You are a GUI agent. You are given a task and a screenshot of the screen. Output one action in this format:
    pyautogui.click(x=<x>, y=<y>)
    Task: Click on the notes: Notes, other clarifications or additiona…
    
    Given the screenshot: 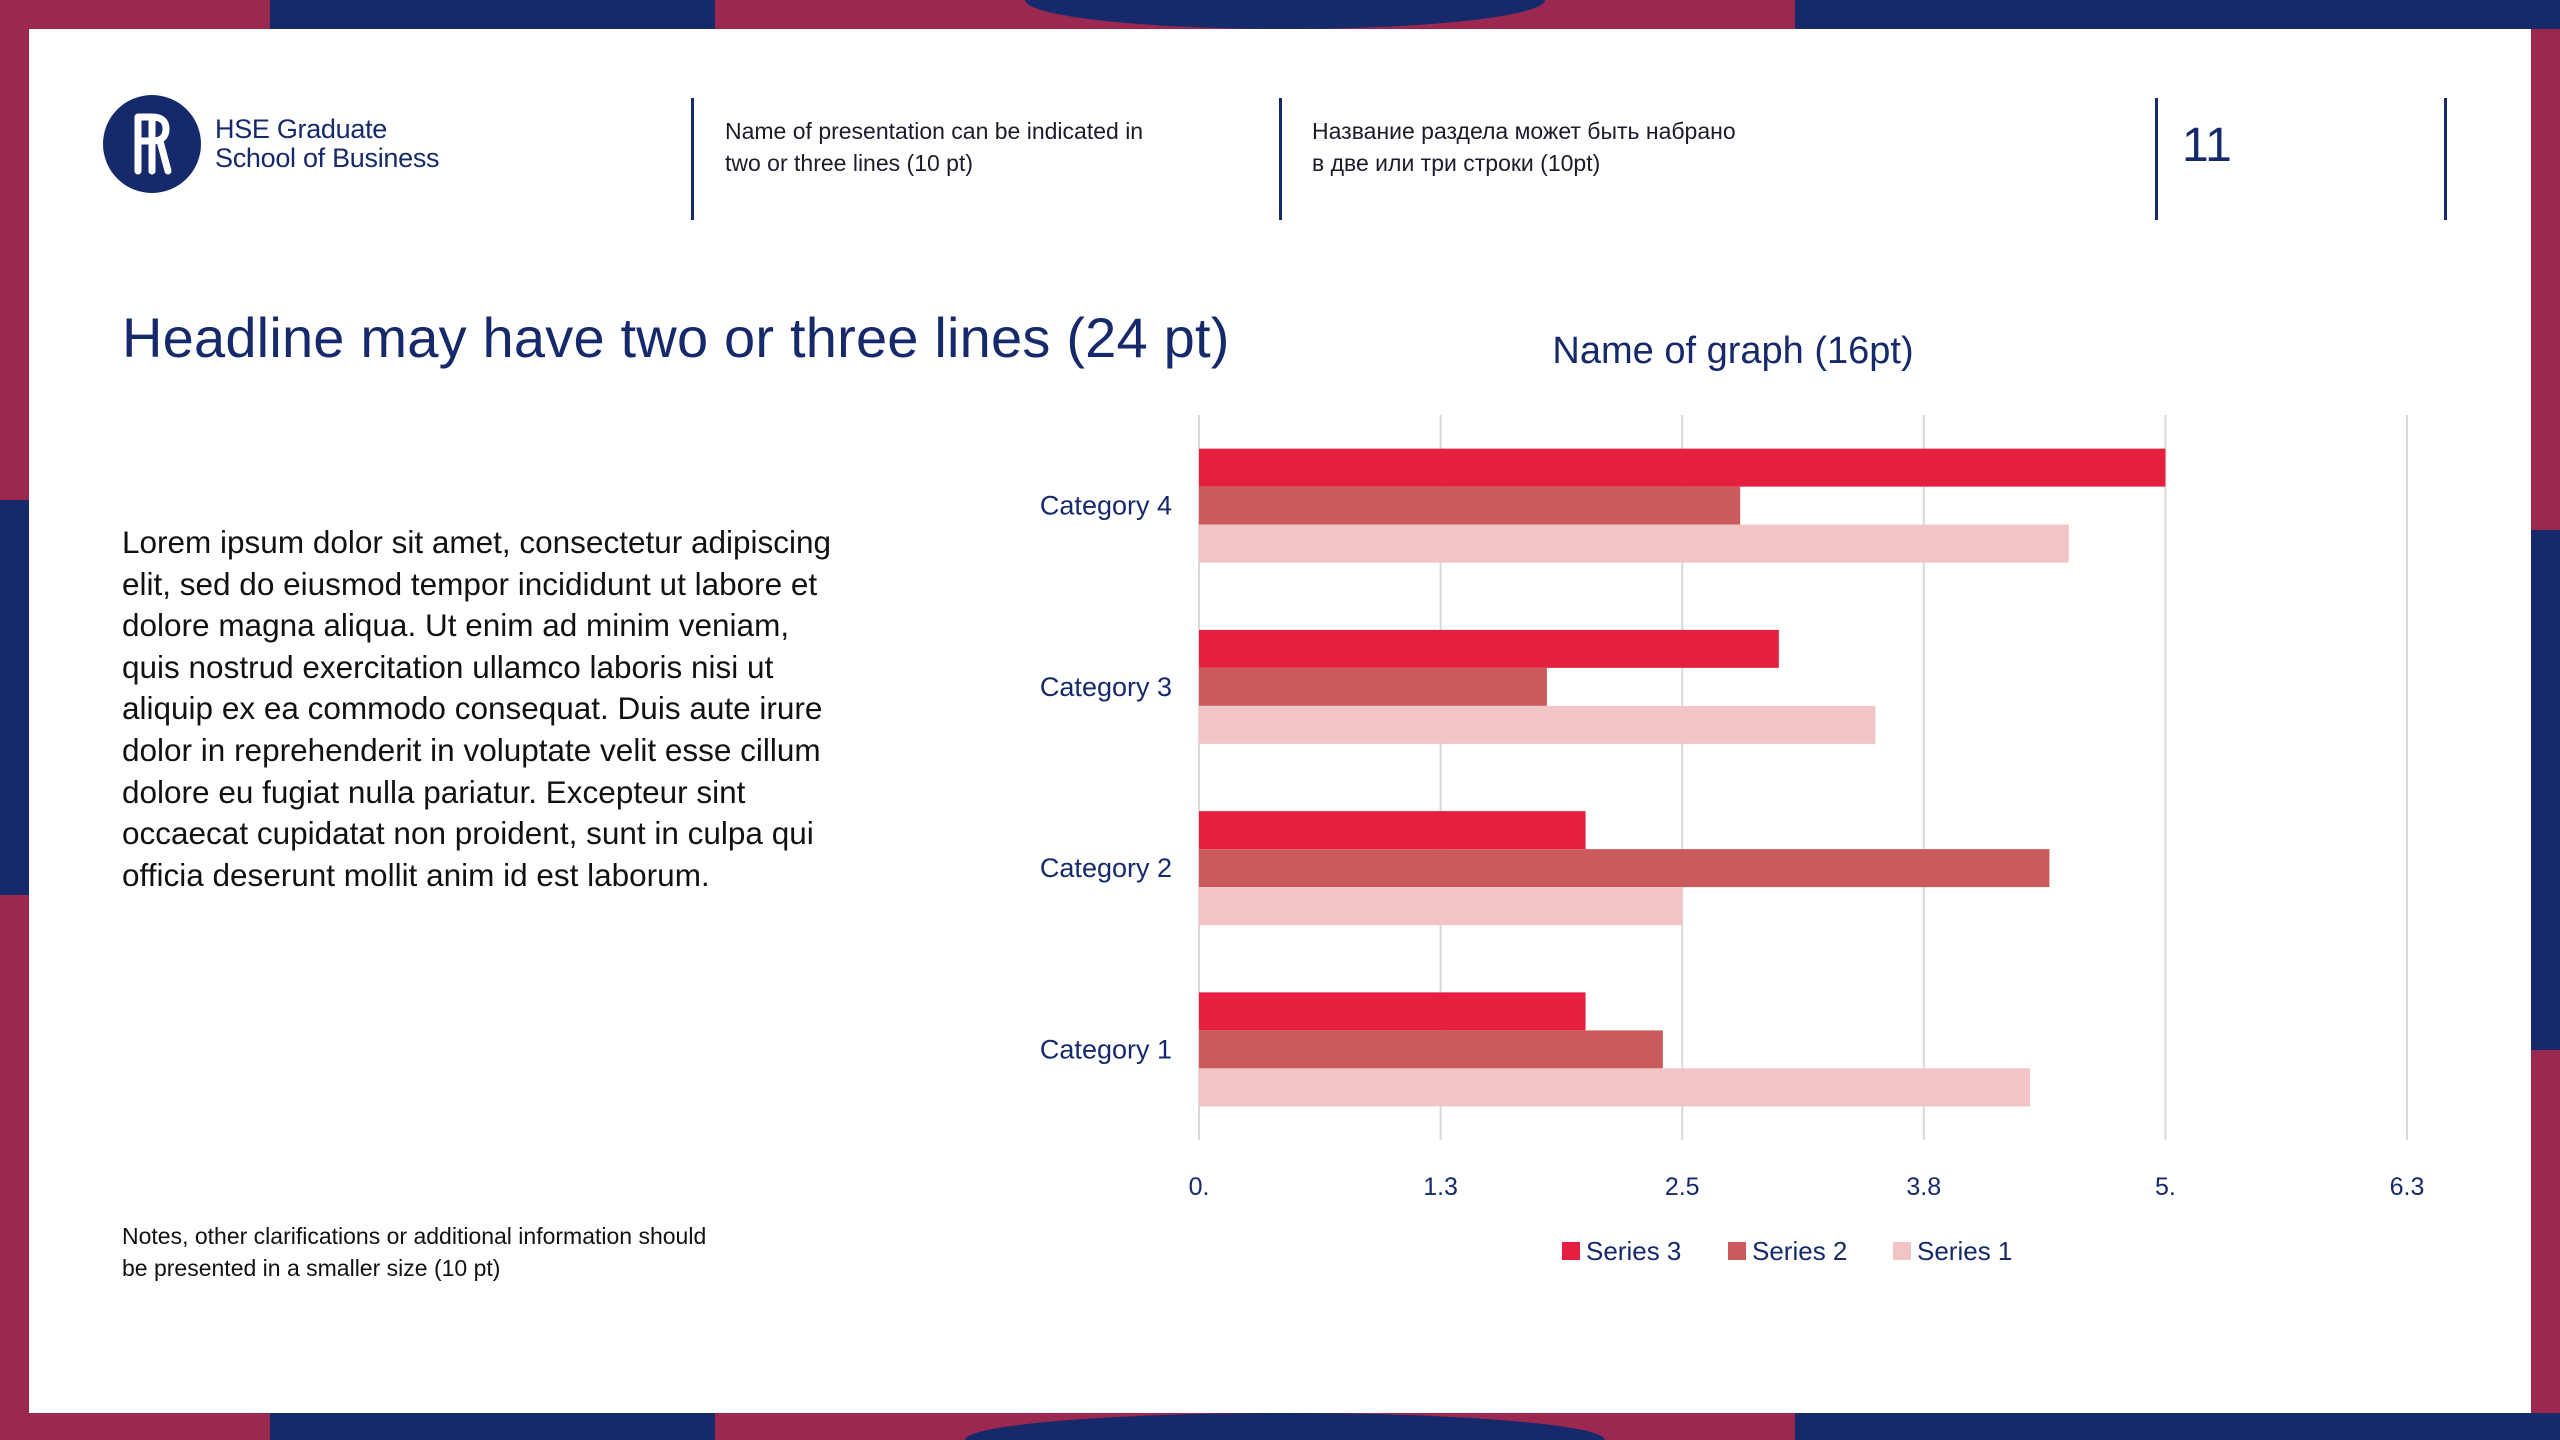 What is the action you would take?
    pyautogui.click(x=472, y=1252)
    